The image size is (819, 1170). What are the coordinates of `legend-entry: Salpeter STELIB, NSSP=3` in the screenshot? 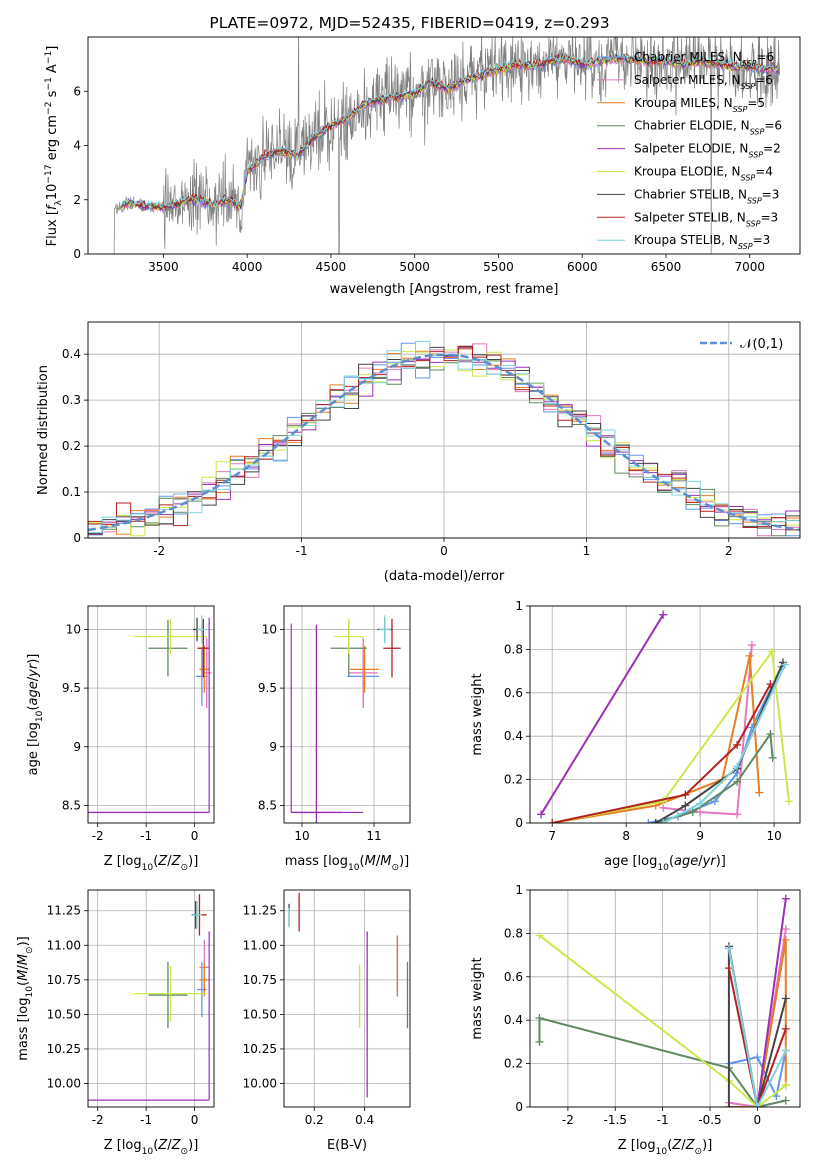 It's located at (706, 219).